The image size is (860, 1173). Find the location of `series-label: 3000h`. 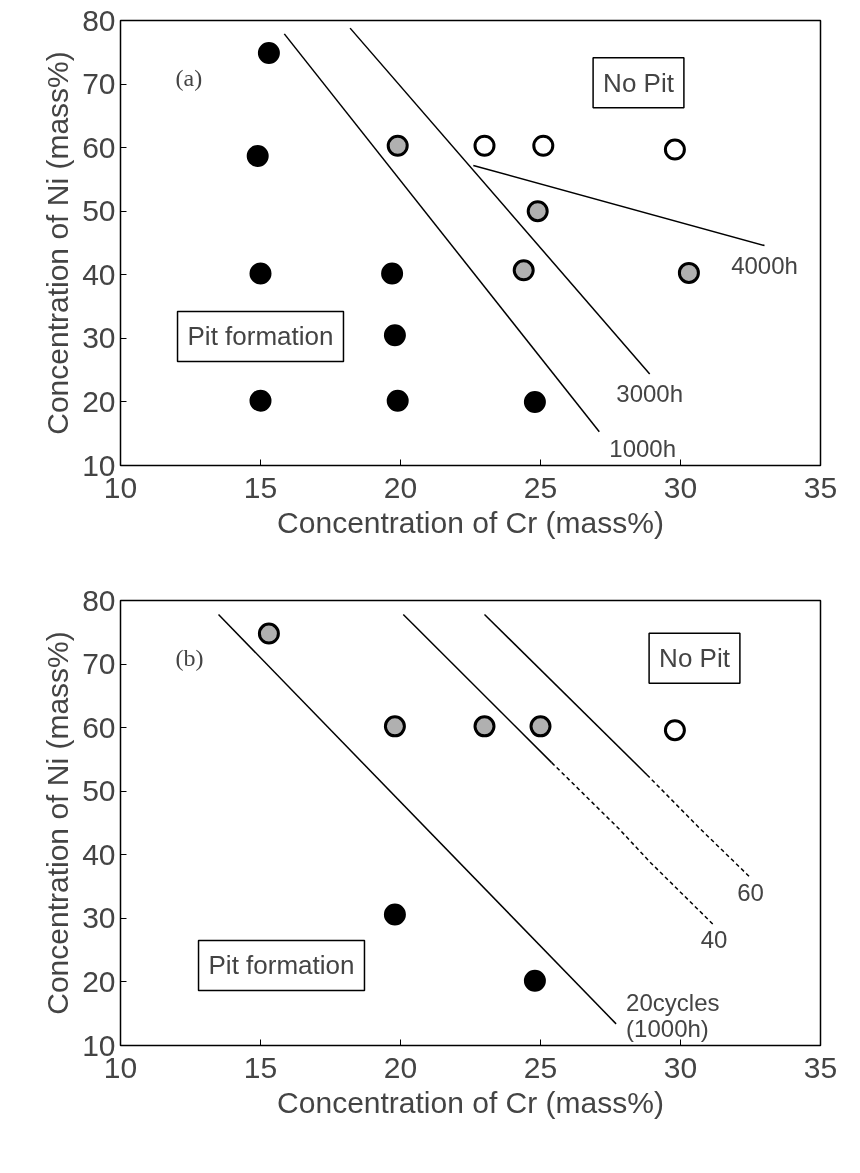

series-label: 3000h is located at coordinates (650, 393).